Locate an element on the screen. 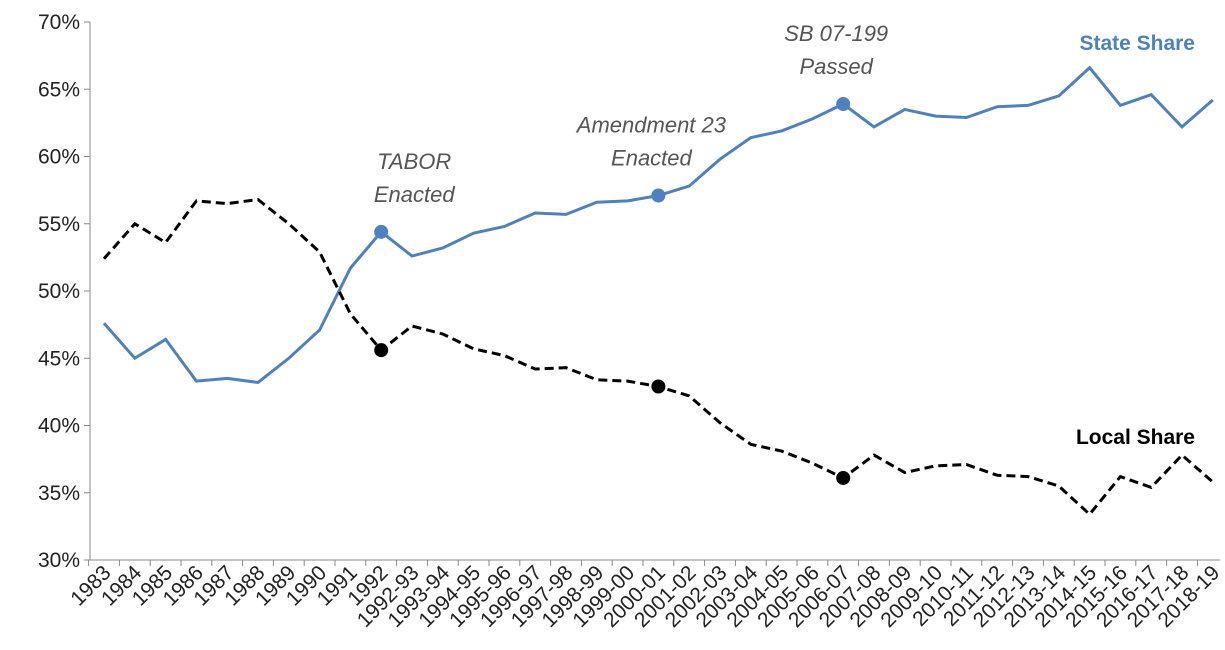  series-label: State Share is located at coordinates (1137, 43).